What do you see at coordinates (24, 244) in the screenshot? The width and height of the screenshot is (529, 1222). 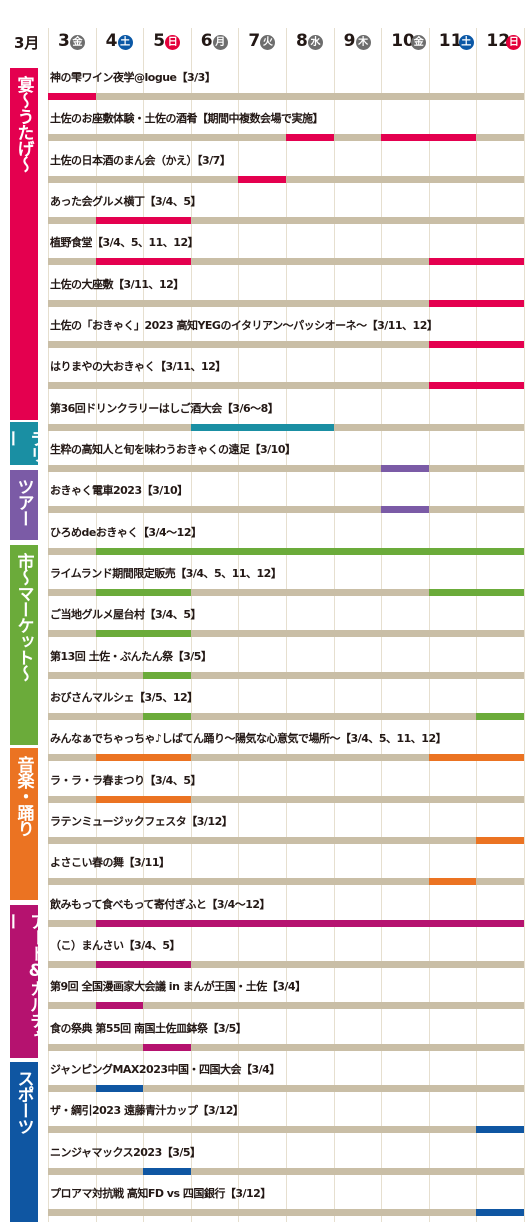 I see `group-label: 宴～うたげ～` at bounding box center [24, 244].